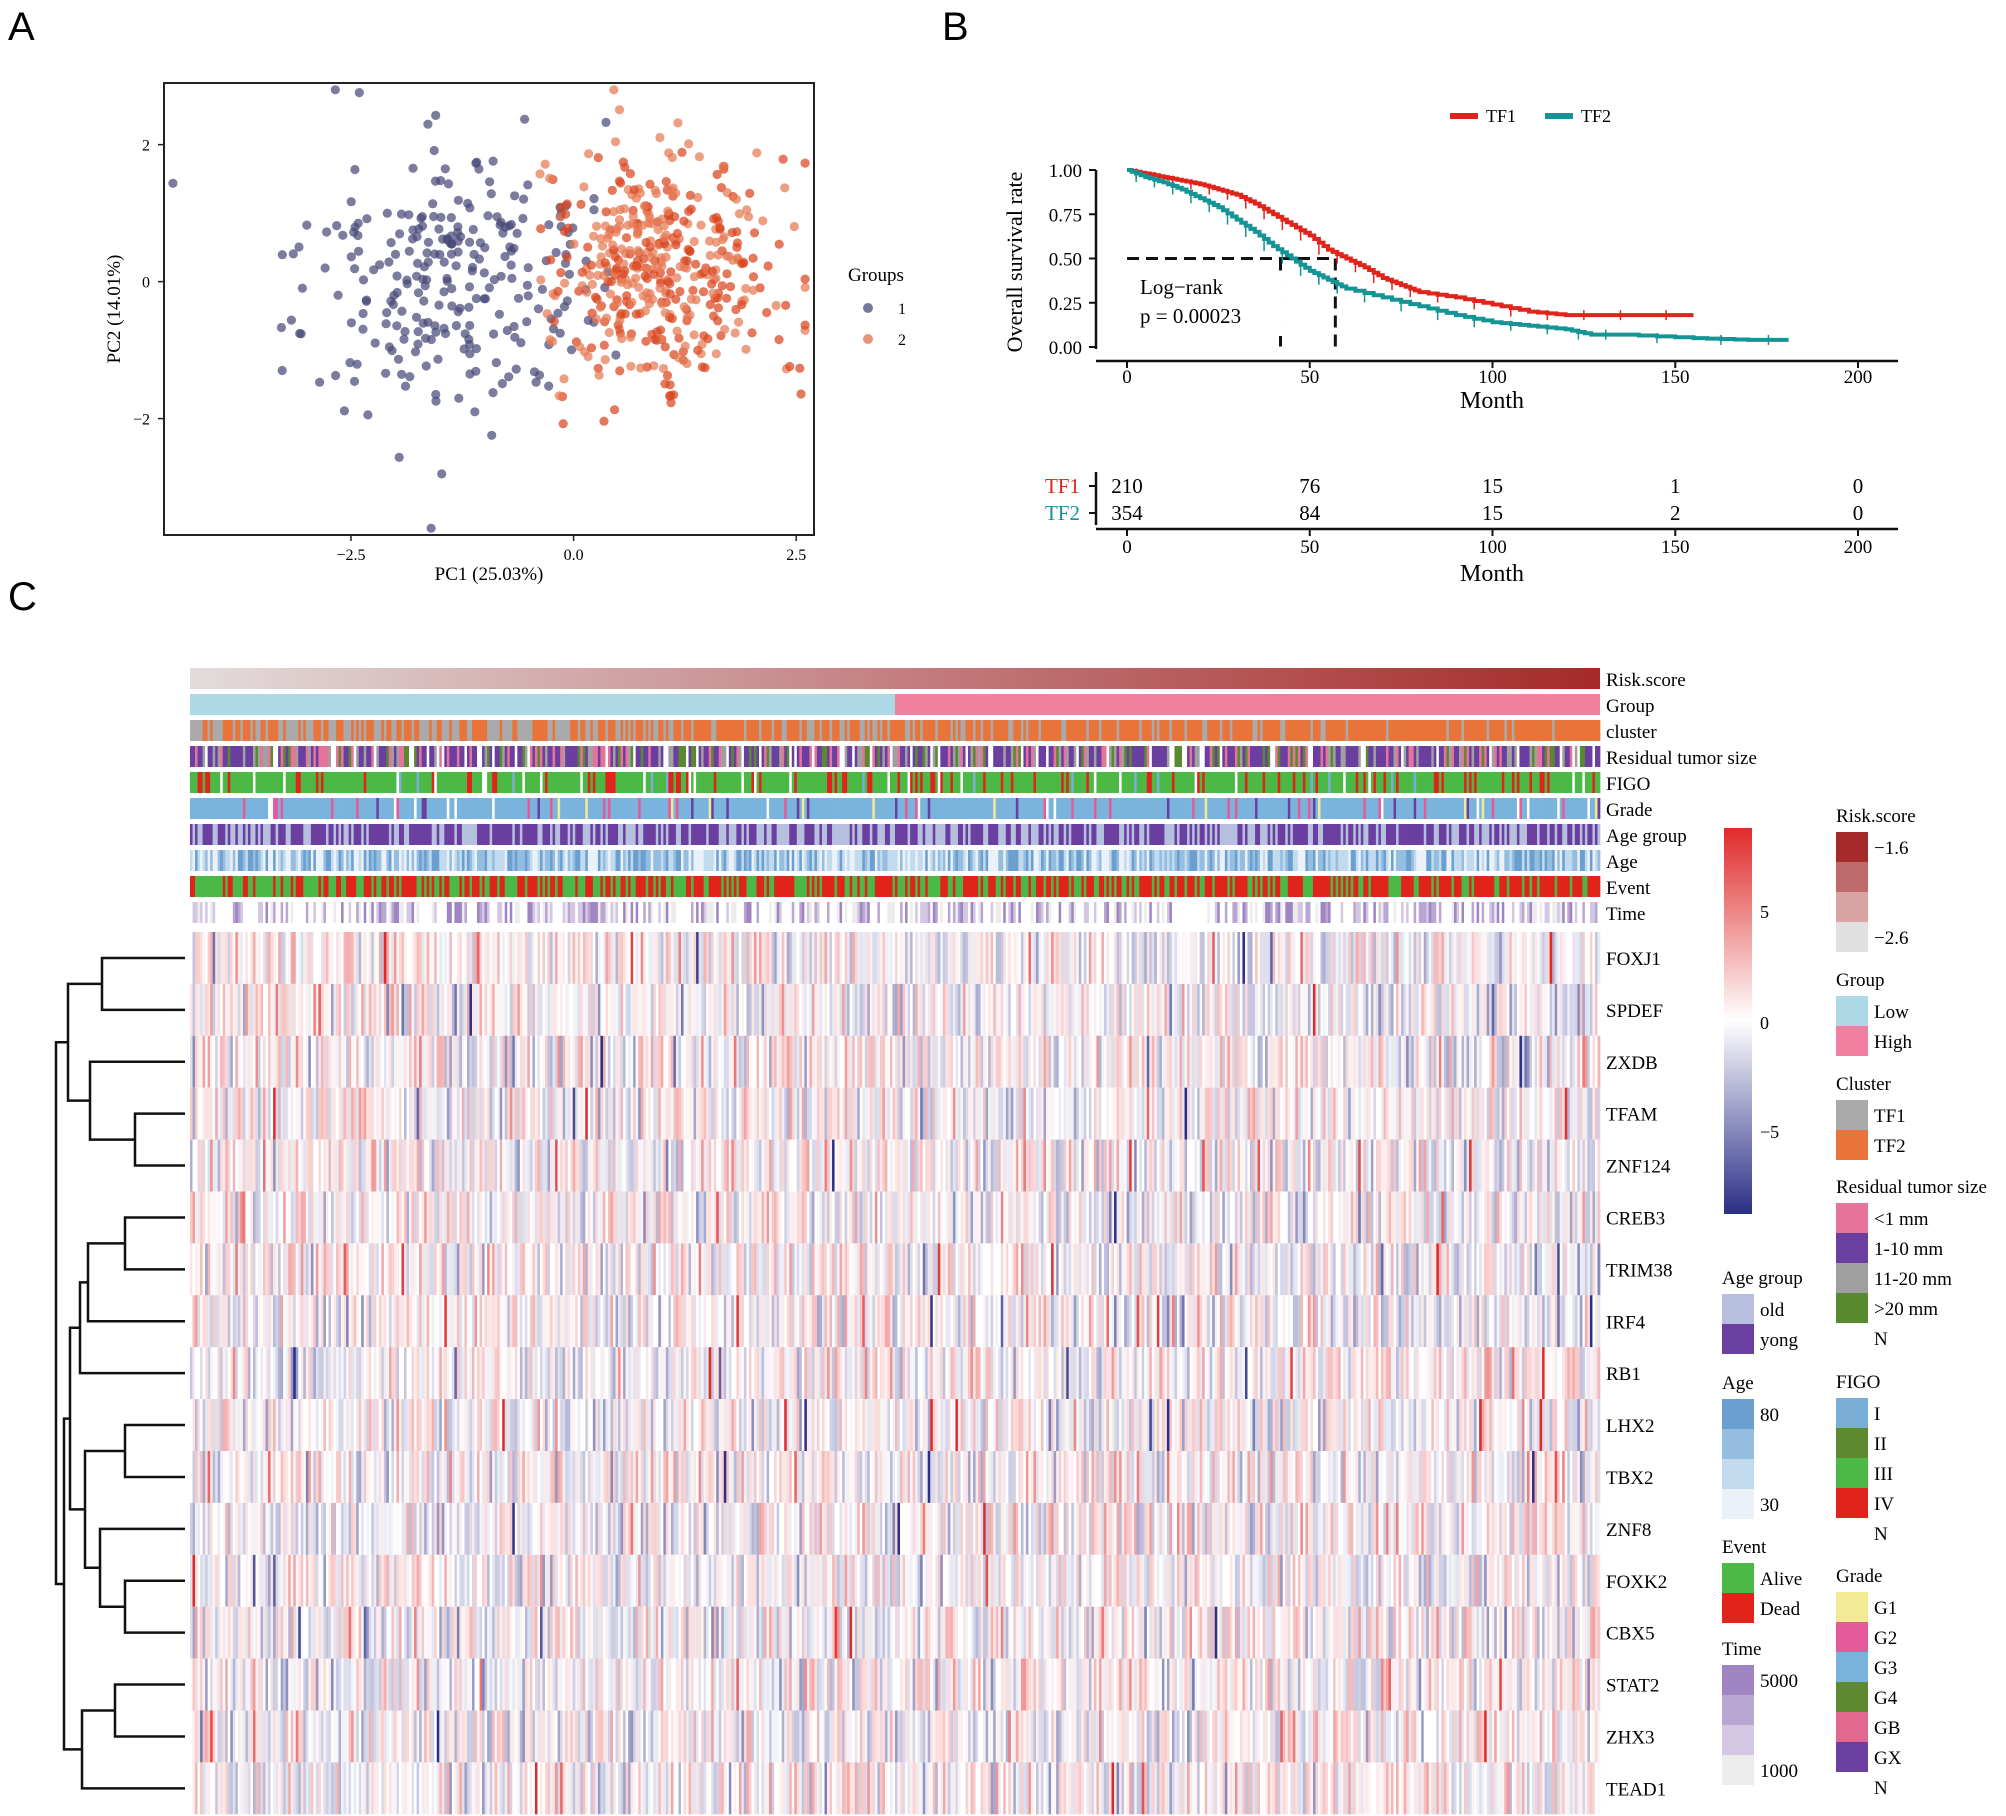  Describe the element at coordinates (489, 309) in the screenshot. I see `pca-points` at that location.